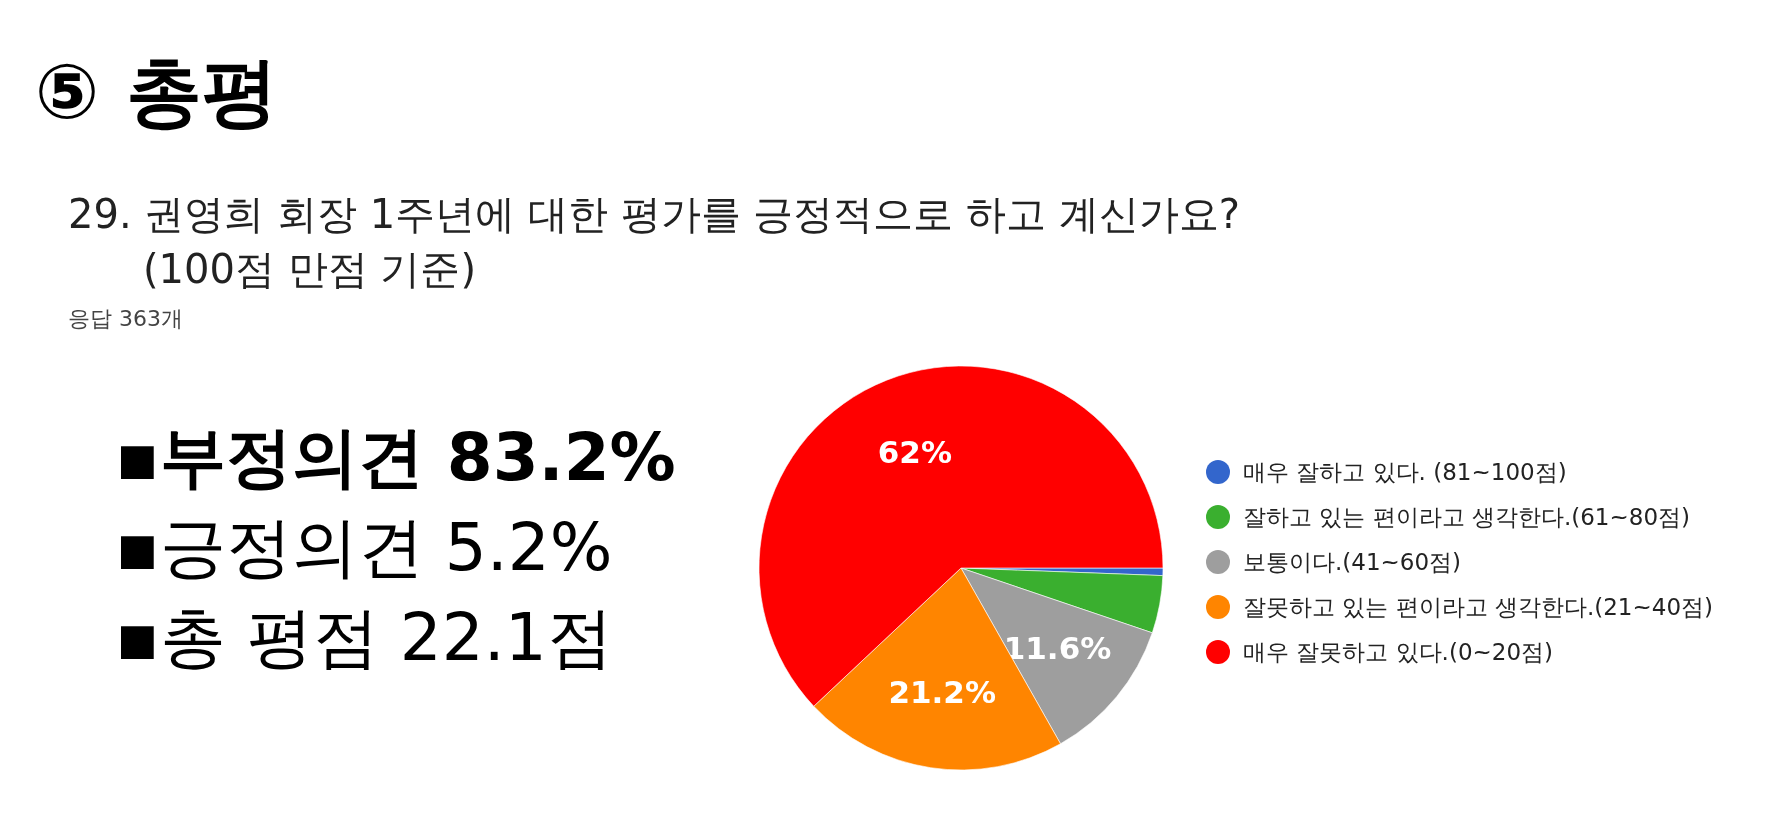 This screenshot has width=1772, height=814. What do you see at coordinates (125, 318) in the screenshot?
I see `text: 응답 363개` at bounding box center [125, 318].